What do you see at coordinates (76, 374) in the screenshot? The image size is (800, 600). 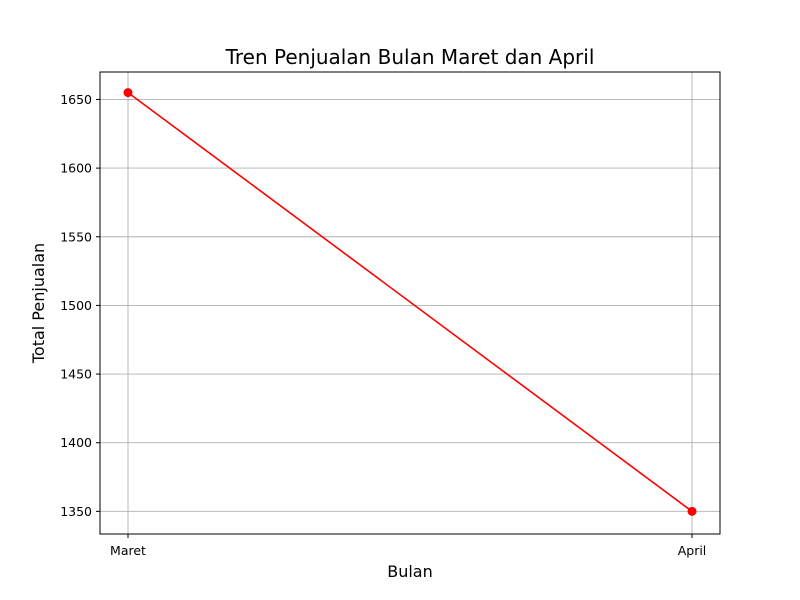 I see `y-tick-label: 1450` at bounding box center [76, 374].